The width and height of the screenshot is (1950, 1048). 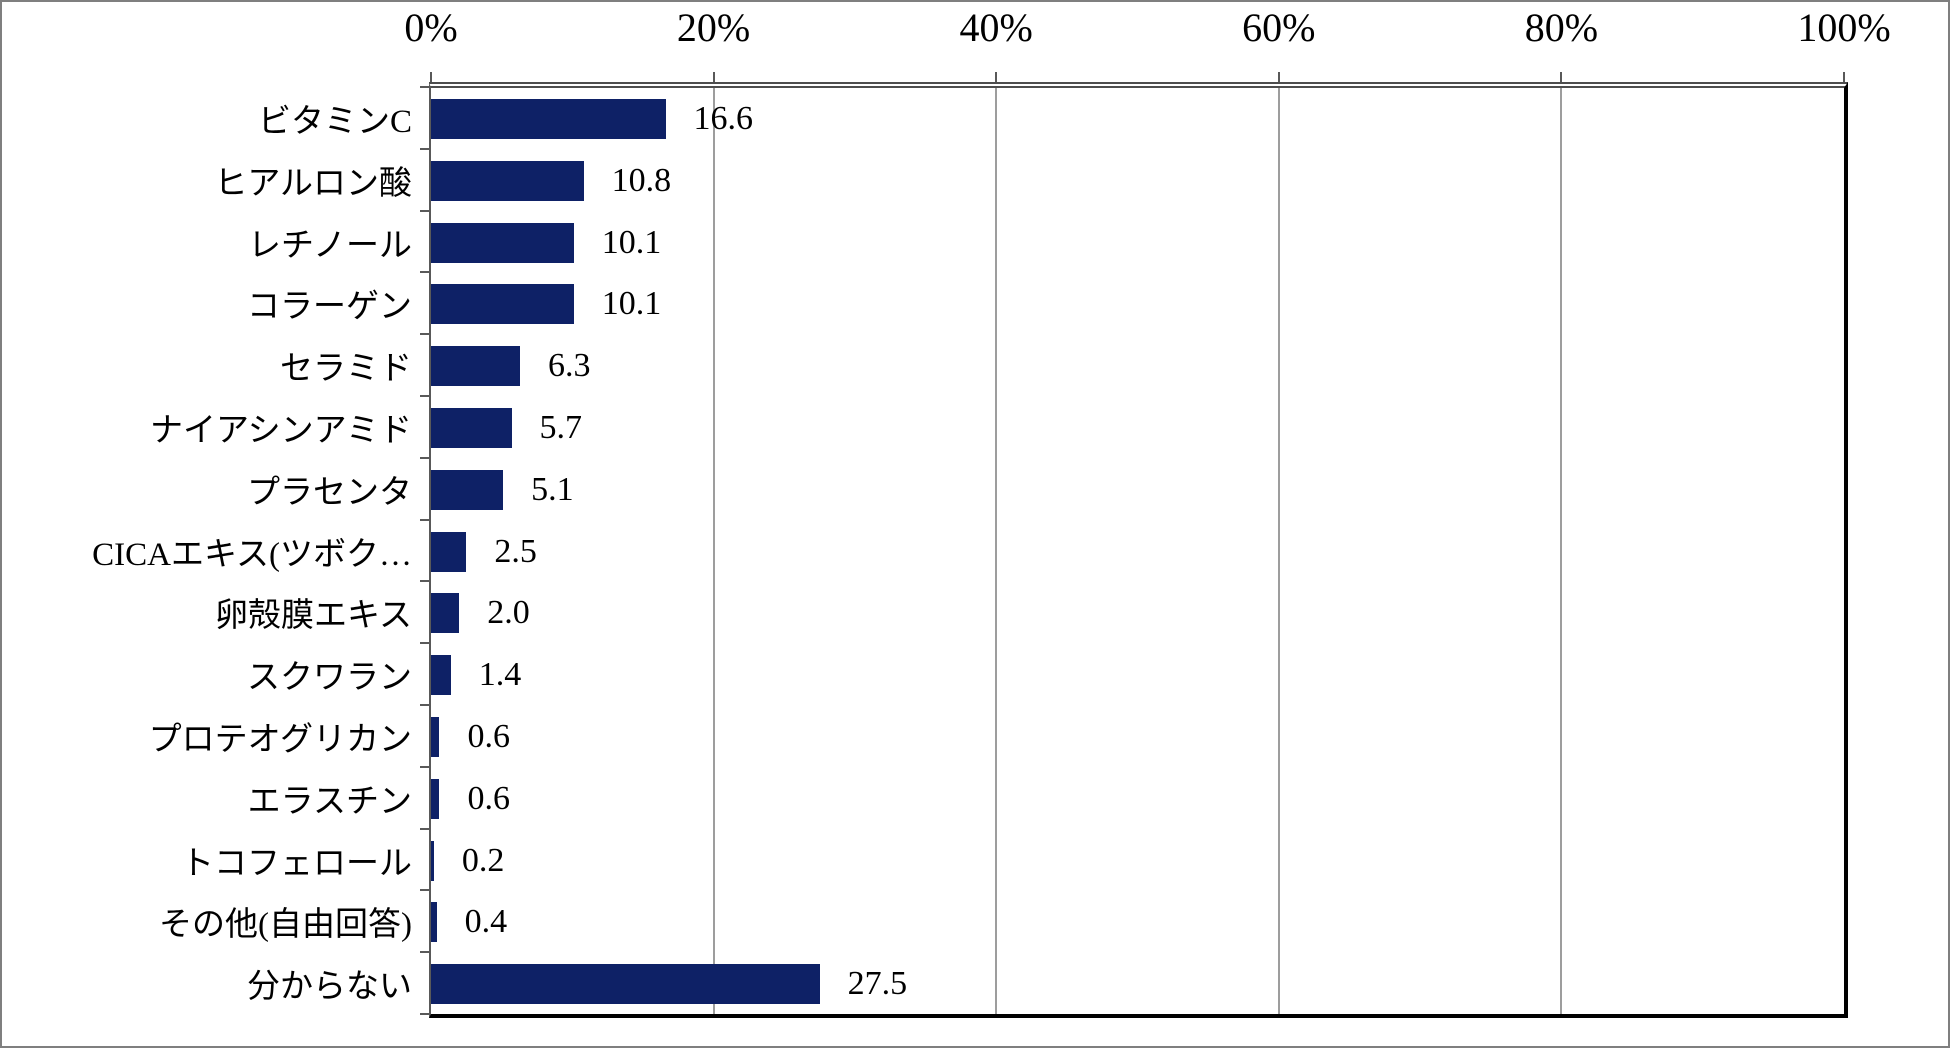 I want to click on category-label: 分からない, so click(x=329, y=987).